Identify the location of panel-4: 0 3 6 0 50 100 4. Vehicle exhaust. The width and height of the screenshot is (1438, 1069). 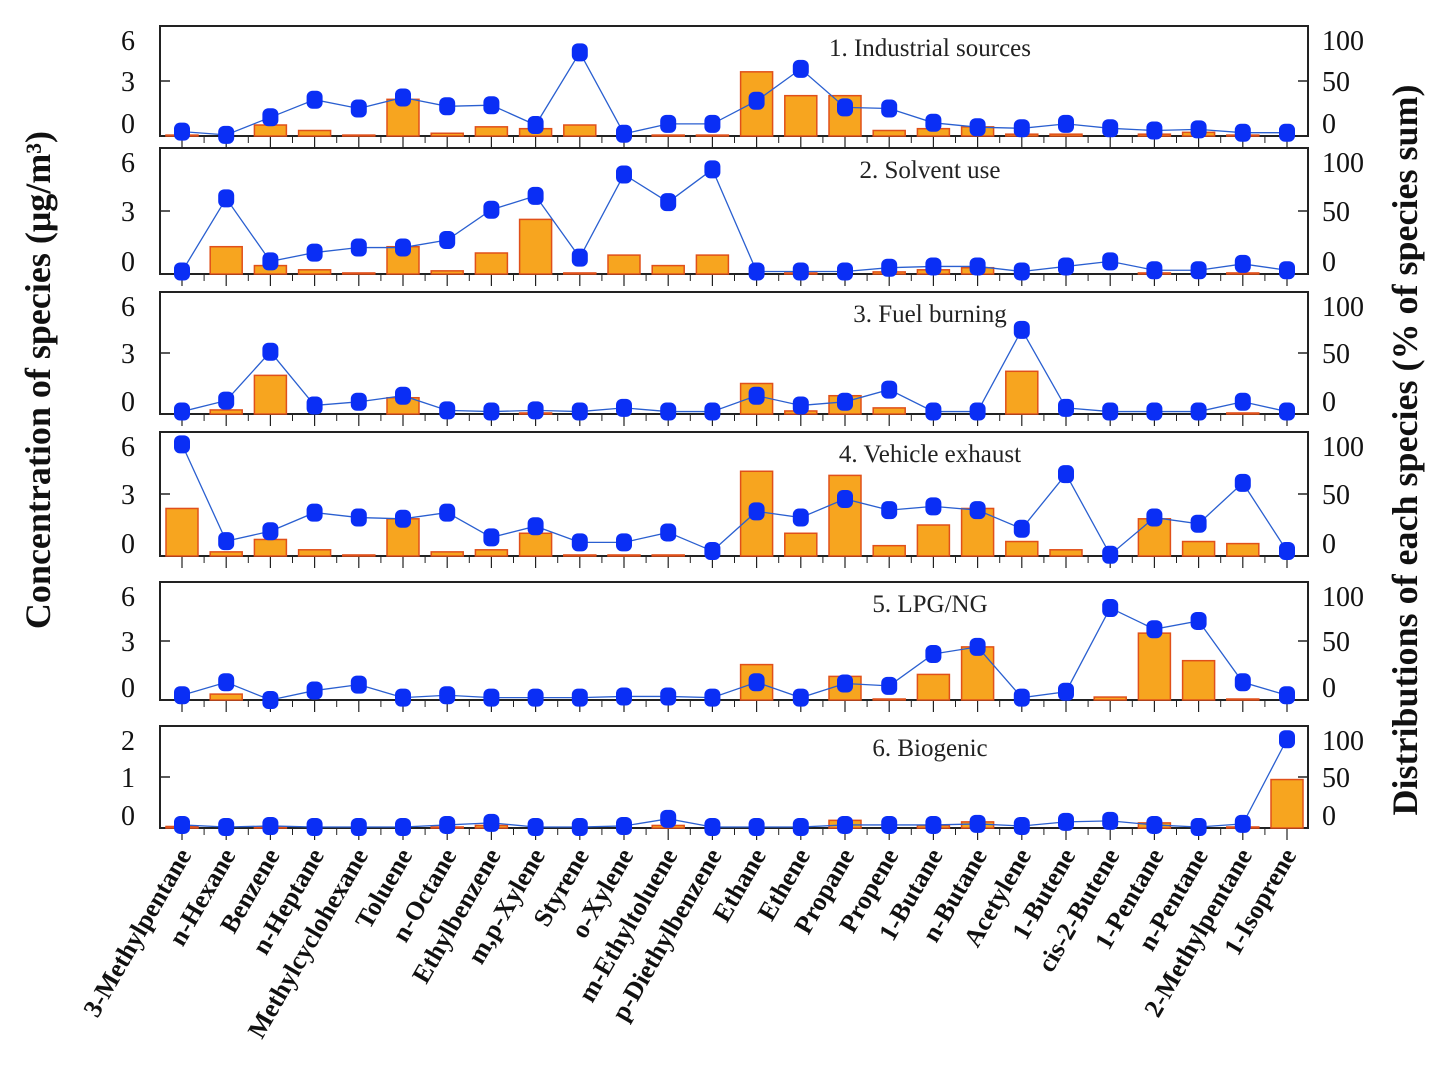
(742, 499).